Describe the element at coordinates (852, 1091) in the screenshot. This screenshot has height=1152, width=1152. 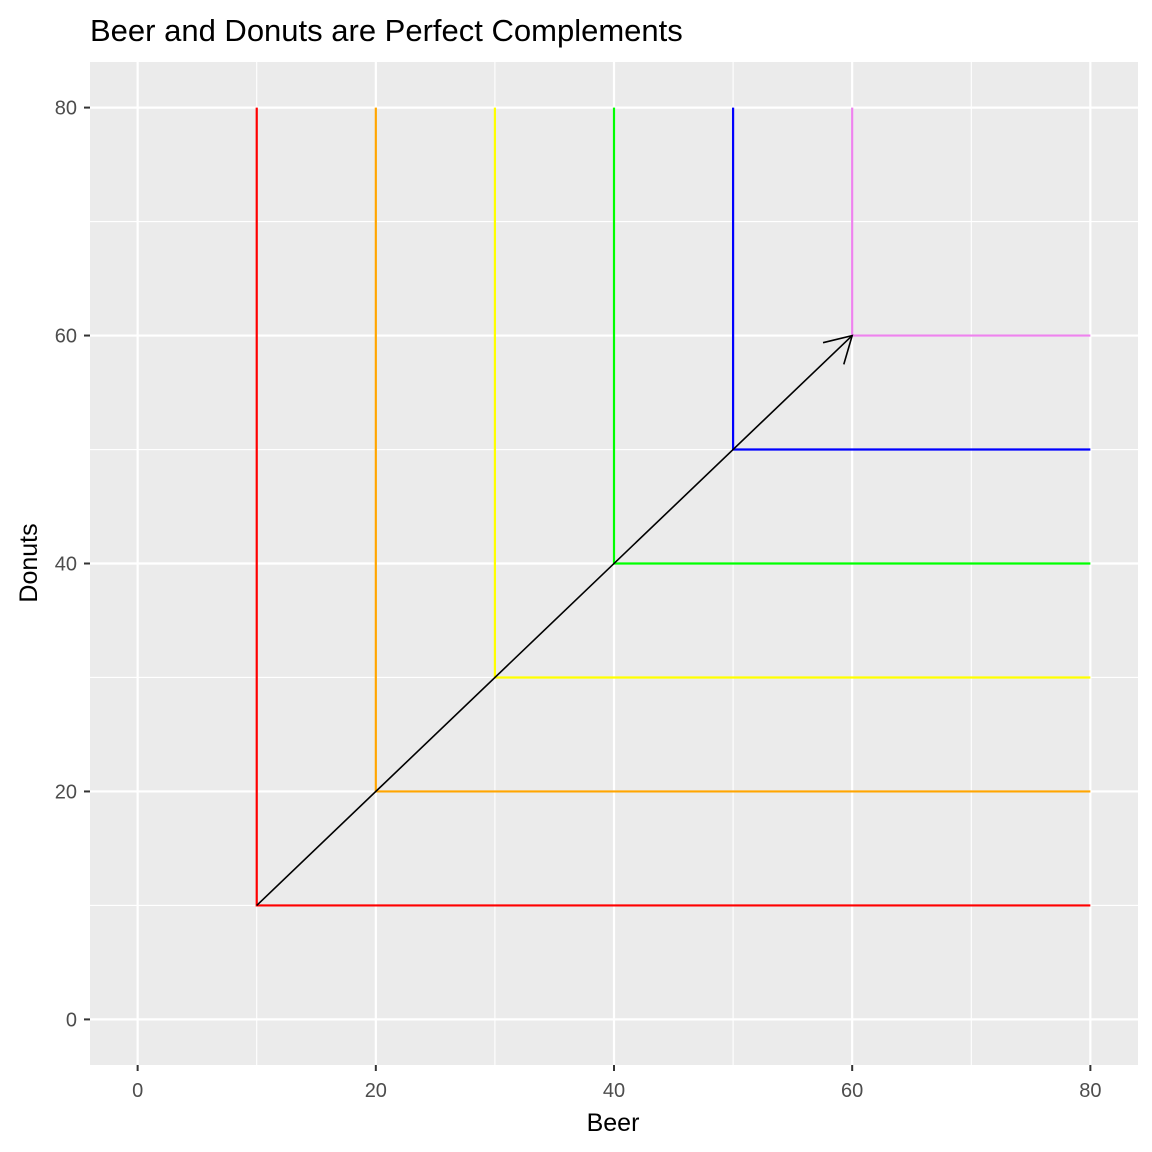
I see `x-tick-label: 60` at that location.